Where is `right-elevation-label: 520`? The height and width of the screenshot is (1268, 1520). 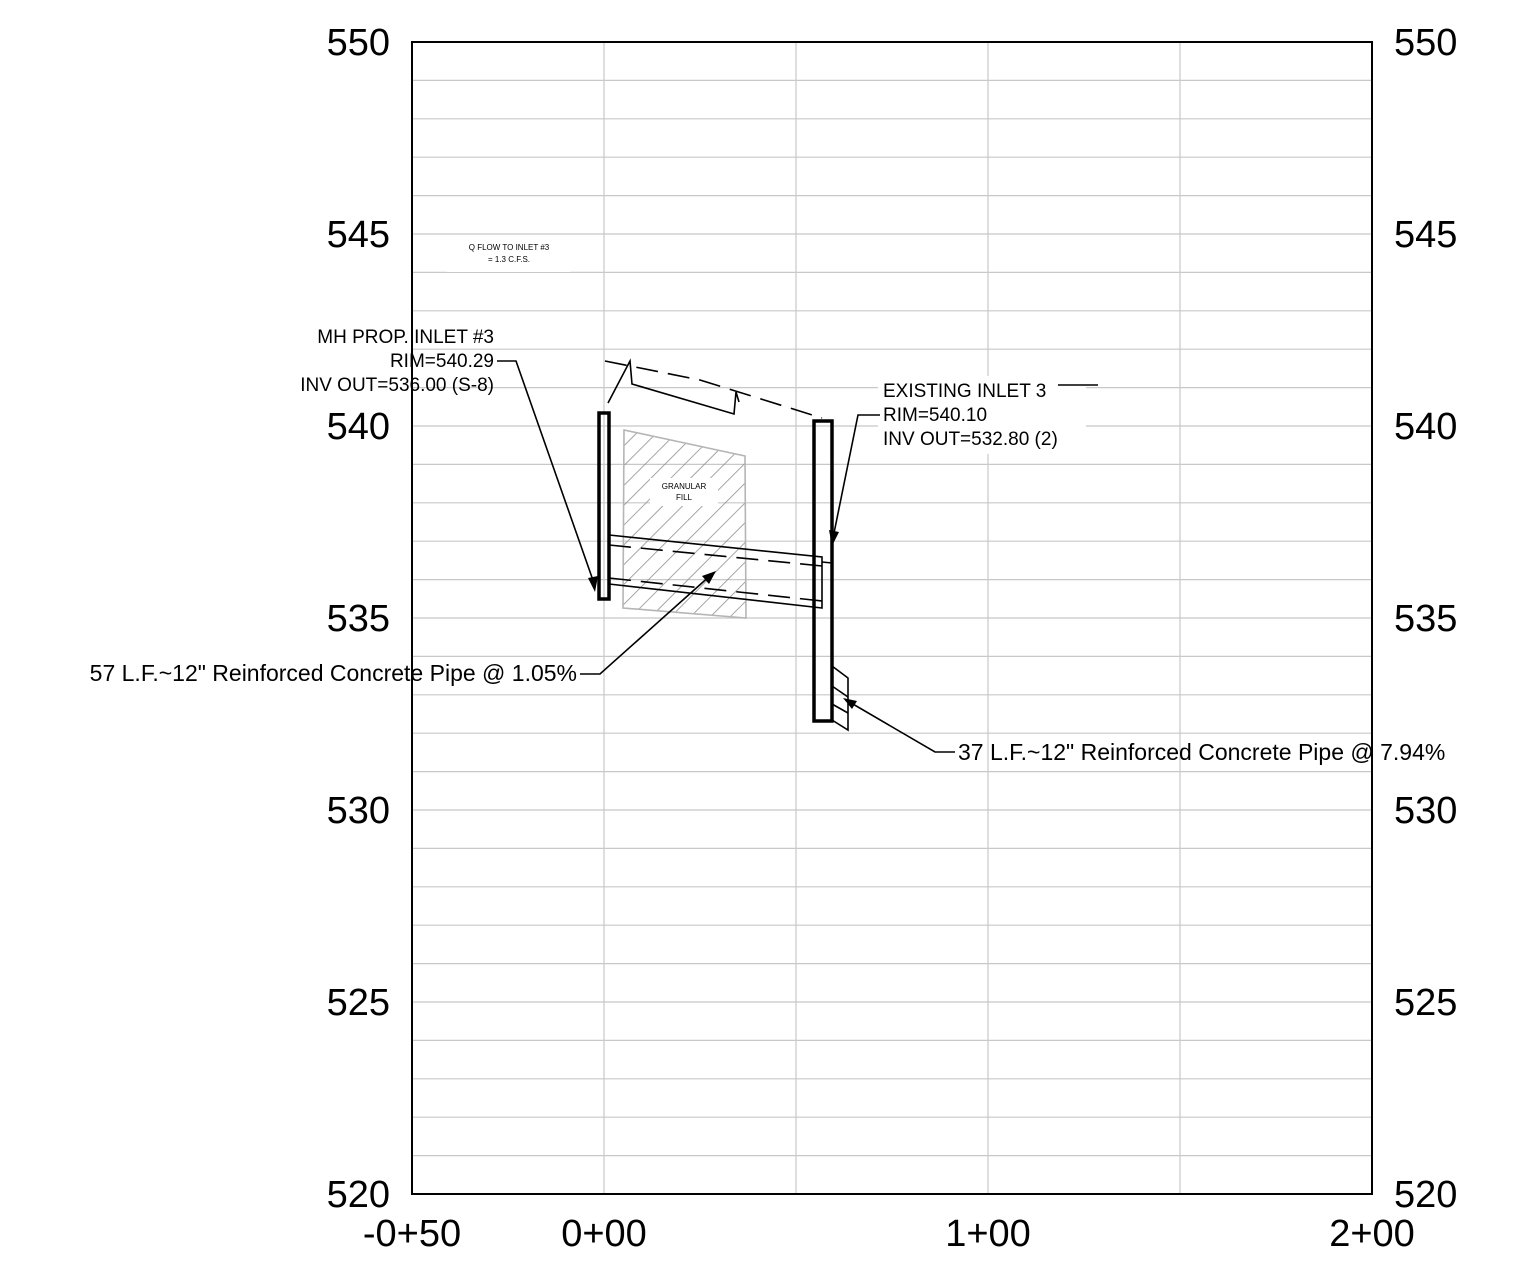 right-elevation-label: 520 is located at coordinates (1425, 1195).